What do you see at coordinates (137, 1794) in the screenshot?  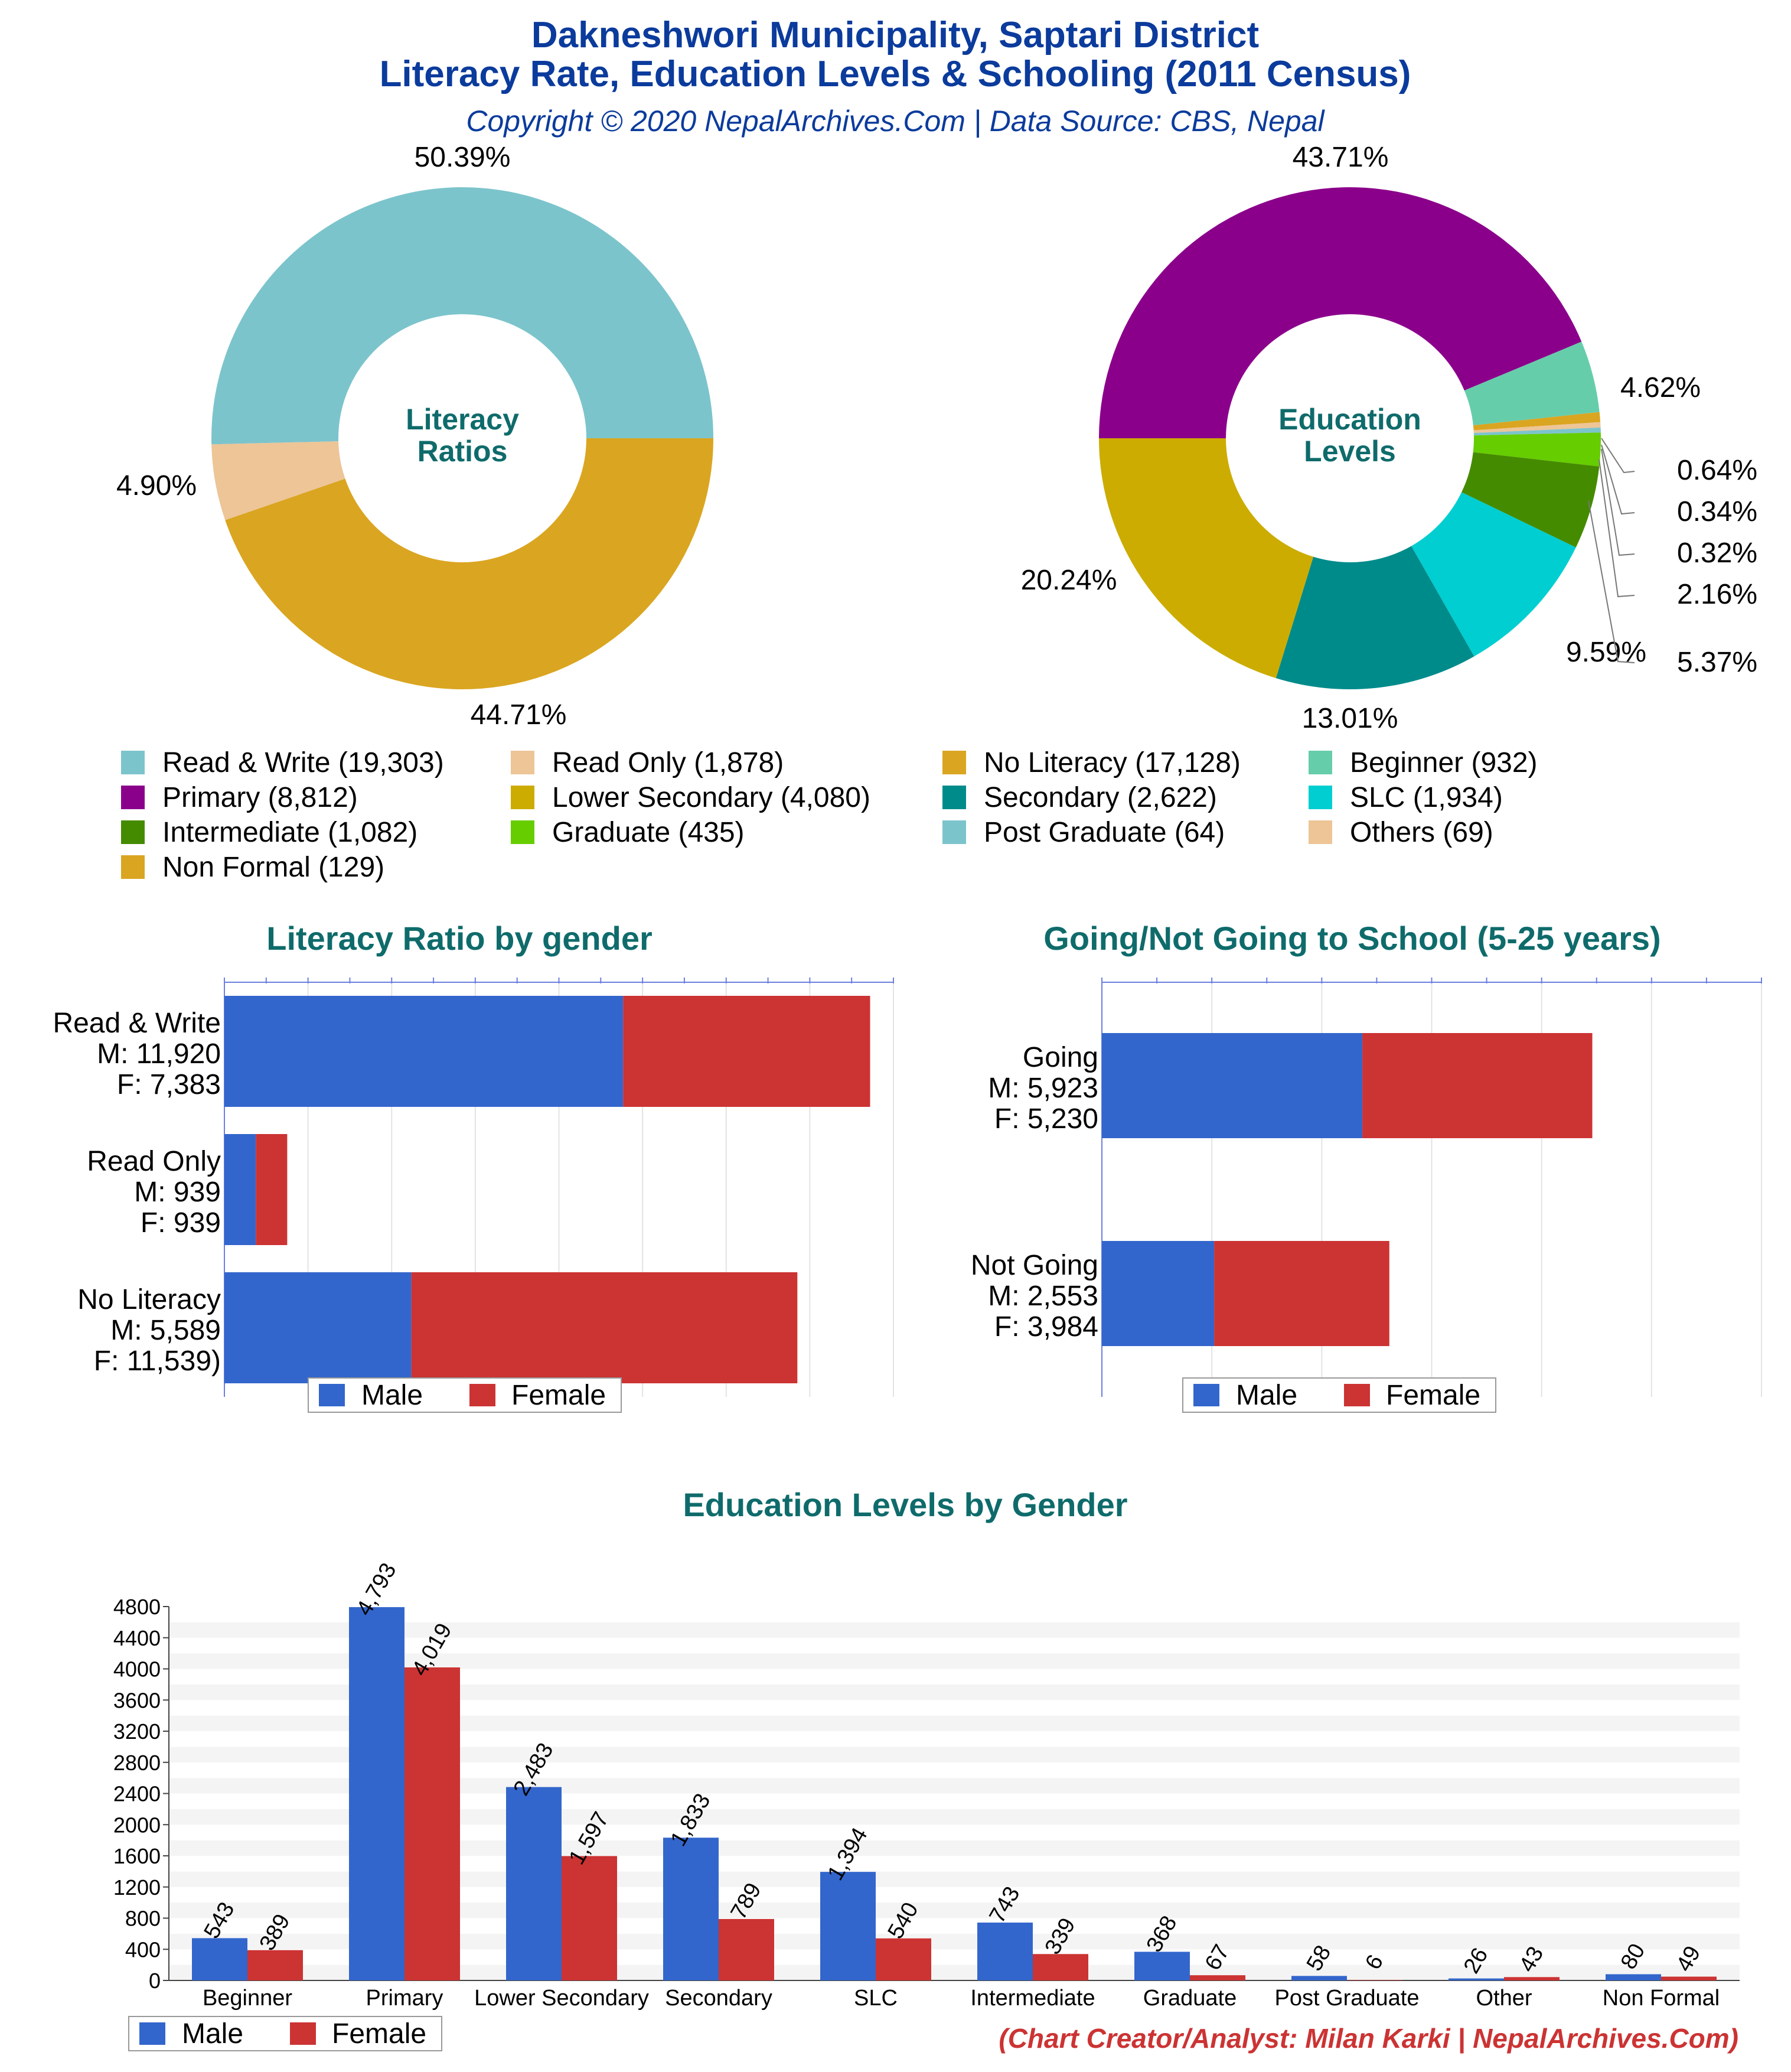 I see `y-tick-label: 2400` at bounding box center [137, 1794].